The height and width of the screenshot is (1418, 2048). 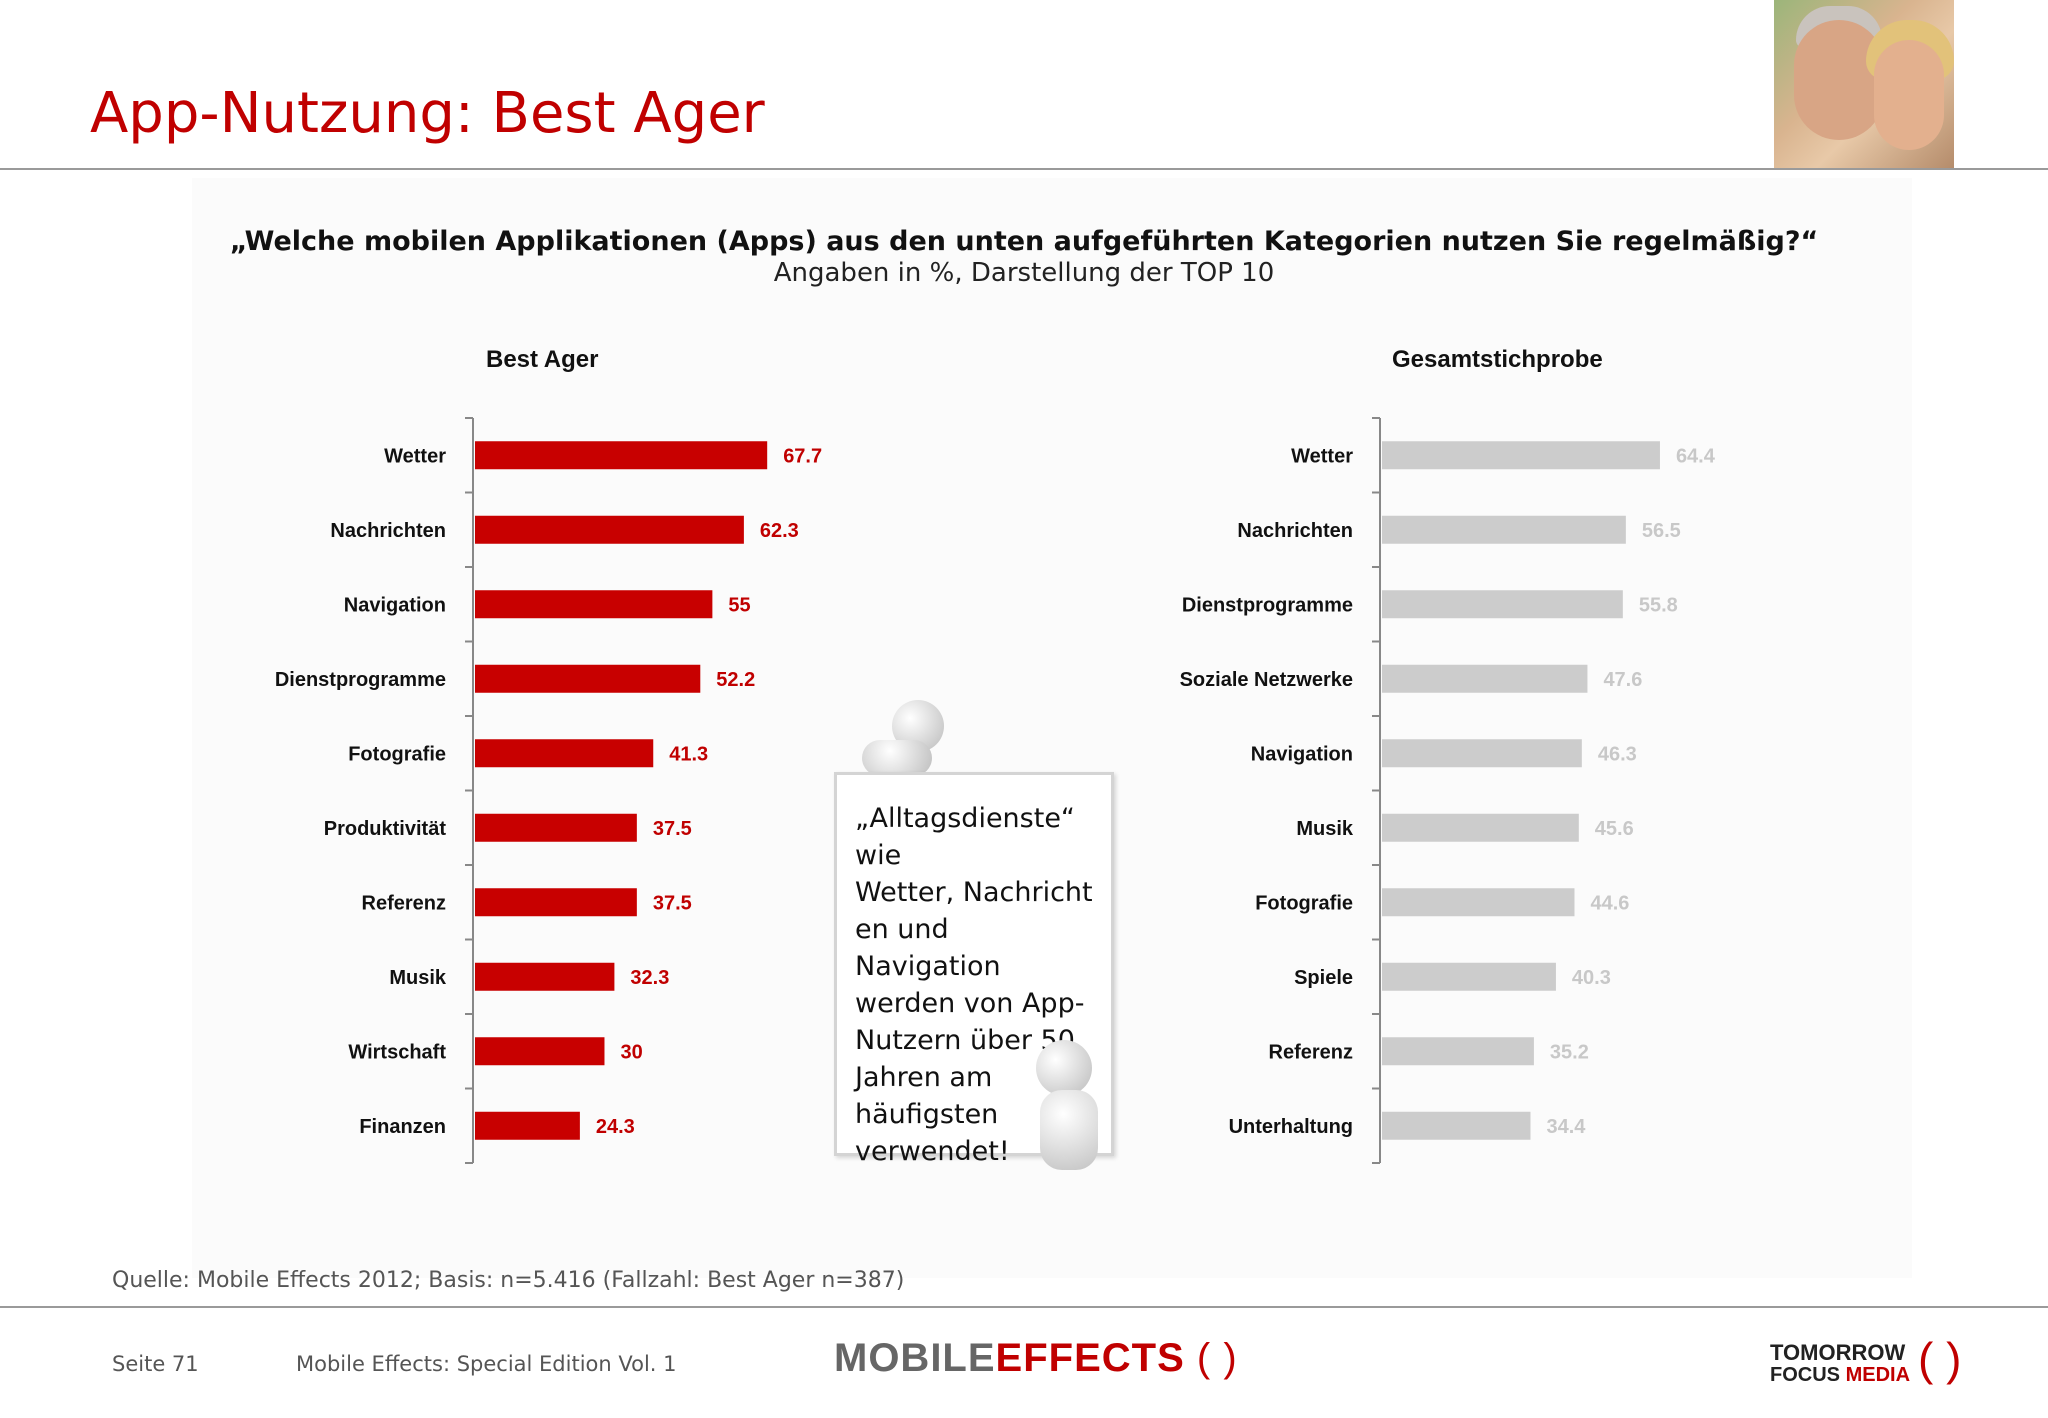 I want to click on category-label-best-ager: Wirtschaft, so click(x=397, y=1052).